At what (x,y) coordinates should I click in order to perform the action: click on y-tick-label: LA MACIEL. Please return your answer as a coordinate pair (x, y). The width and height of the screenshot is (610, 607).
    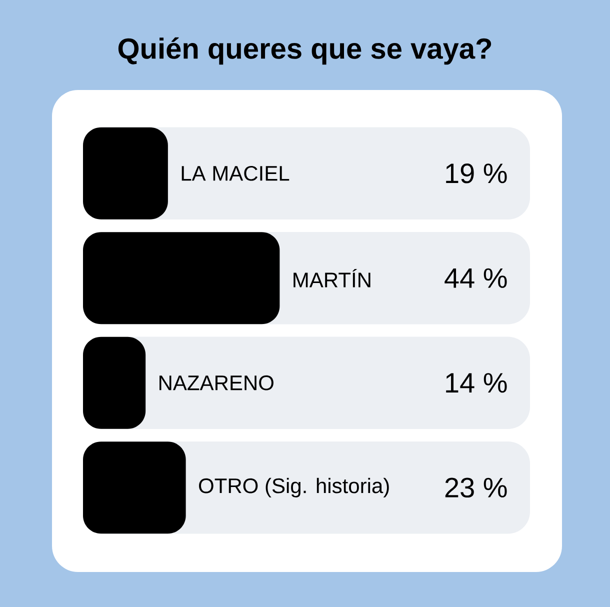
    Looking at the image, I should click on (236, 173).